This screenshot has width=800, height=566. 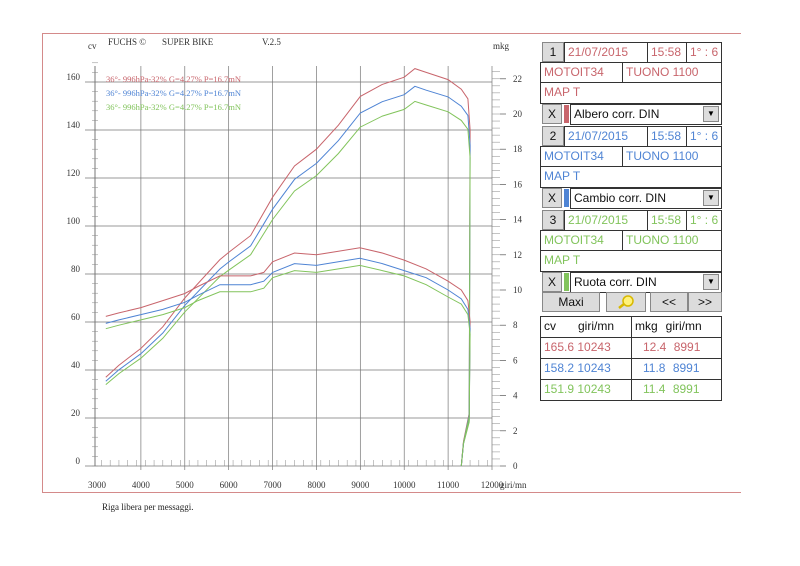 I want to click on y2-tick-label: 4, so click(x=515, y=396).